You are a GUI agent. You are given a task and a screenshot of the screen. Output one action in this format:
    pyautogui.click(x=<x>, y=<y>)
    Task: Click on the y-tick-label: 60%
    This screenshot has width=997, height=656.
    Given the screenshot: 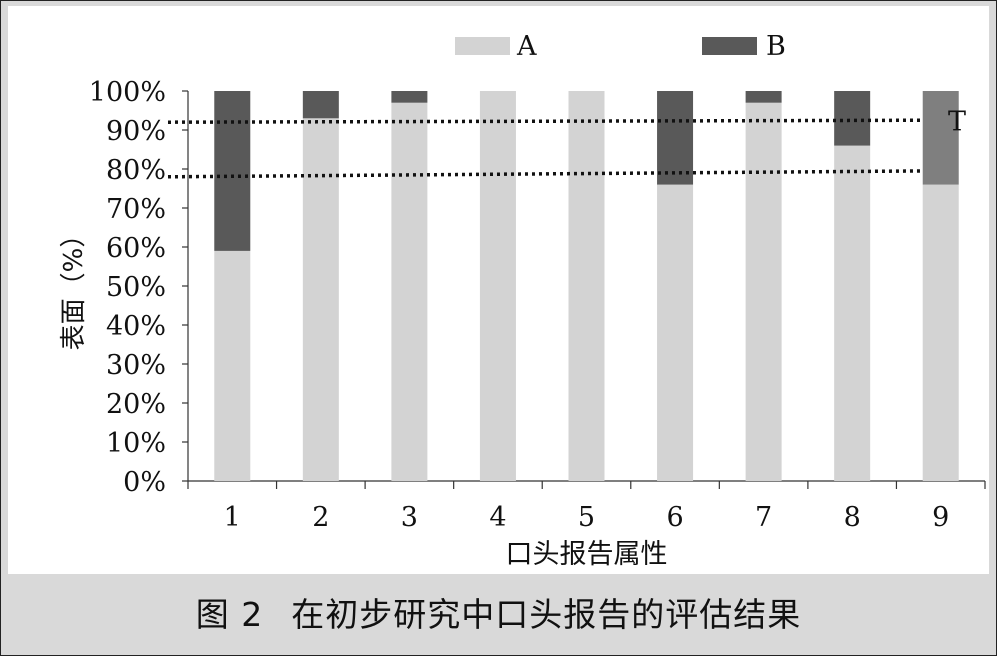 What is the action you would take?
    pyautogui.click(x=136, y=248)
    